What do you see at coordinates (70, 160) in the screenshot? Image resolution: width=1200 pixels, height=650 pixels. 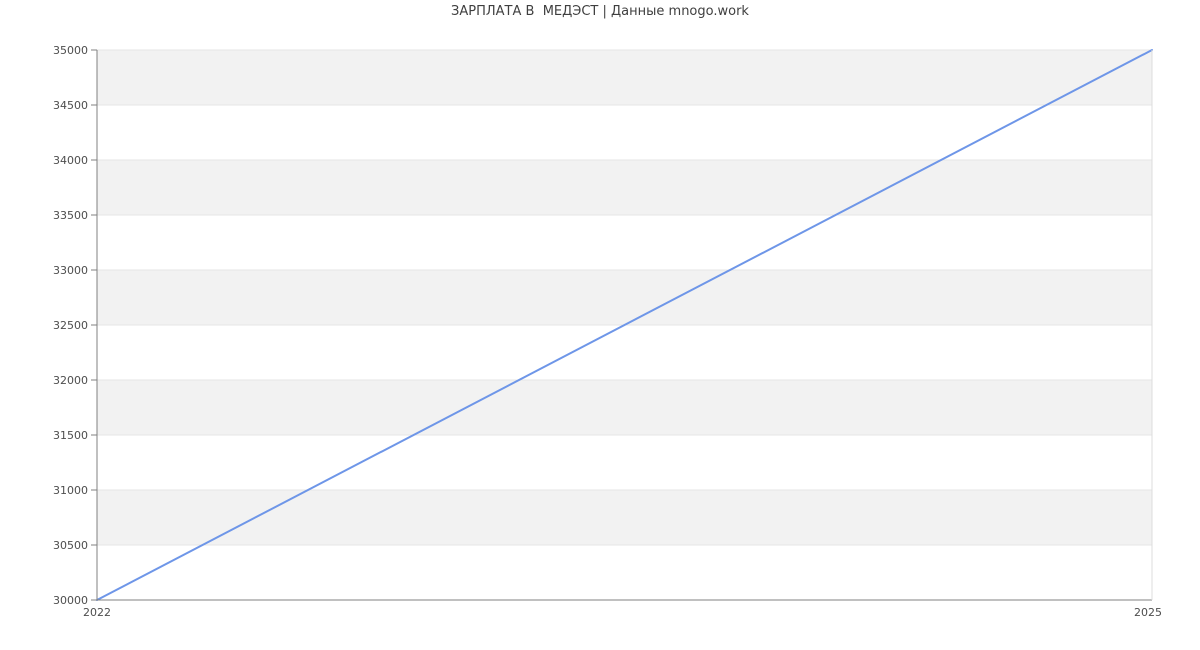 I see `y-tick-label: 34000` at bounding box center [70, 160].